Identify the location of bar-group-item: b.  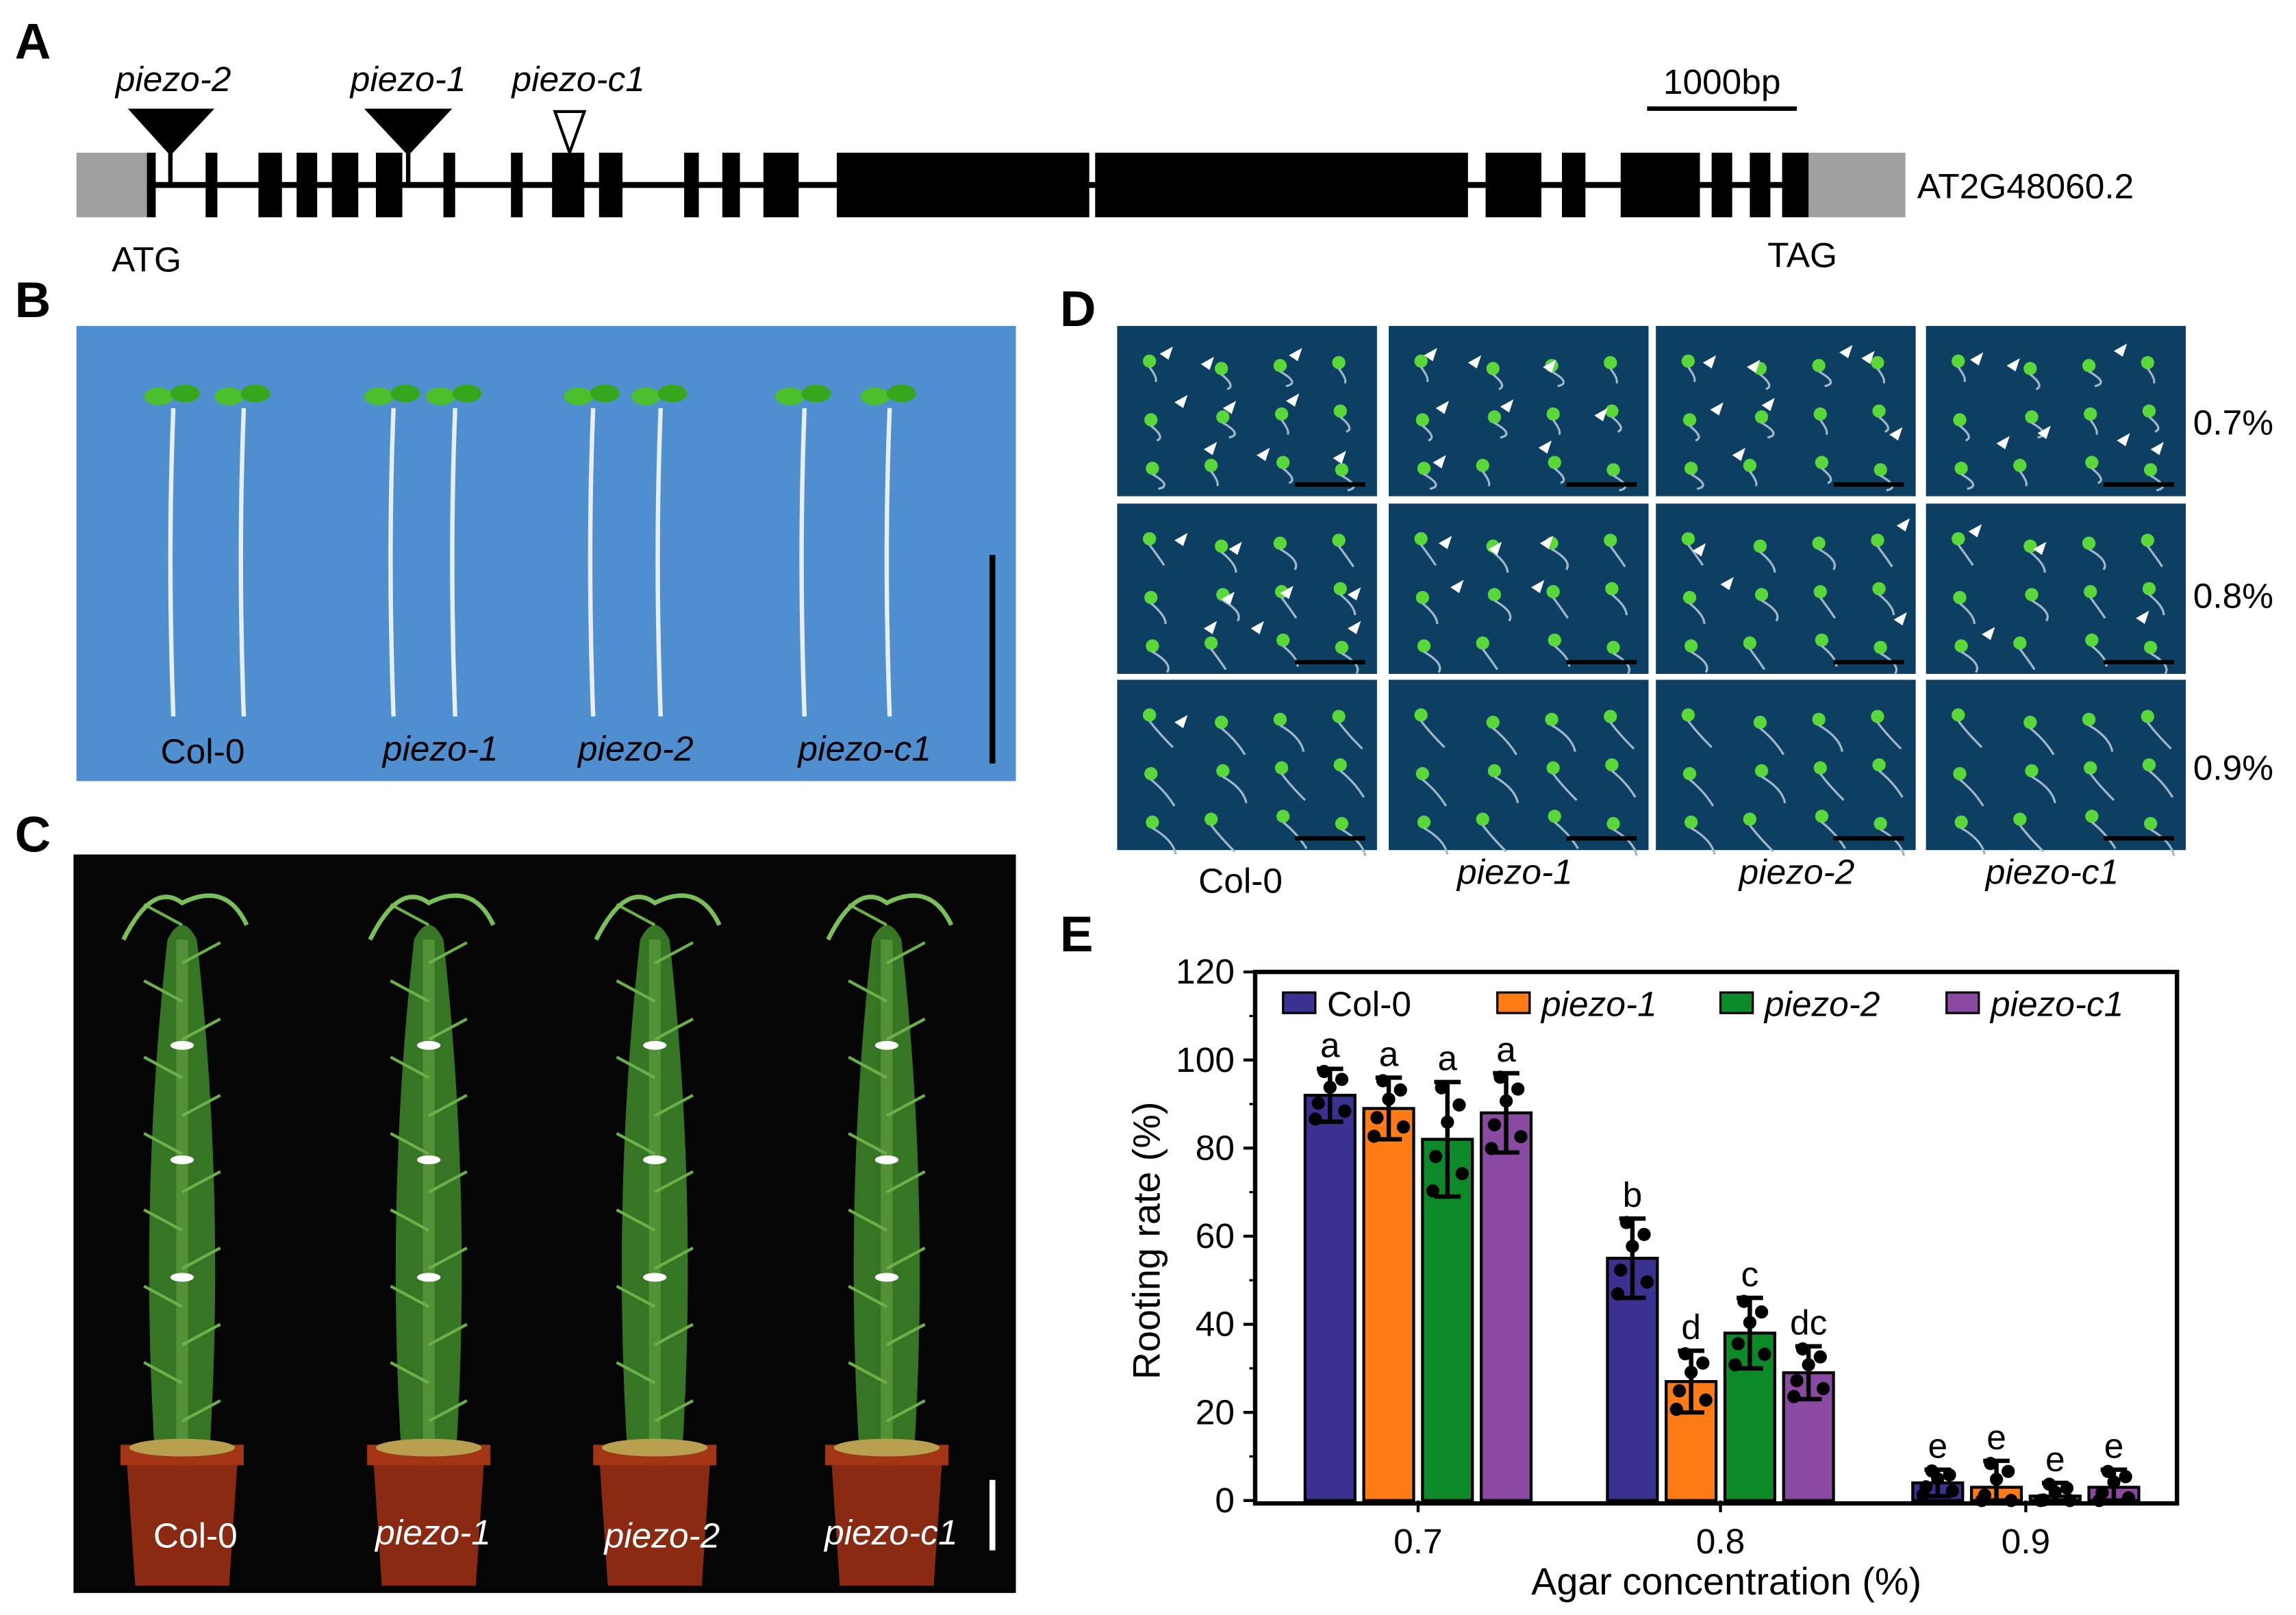
(1632, 1338).